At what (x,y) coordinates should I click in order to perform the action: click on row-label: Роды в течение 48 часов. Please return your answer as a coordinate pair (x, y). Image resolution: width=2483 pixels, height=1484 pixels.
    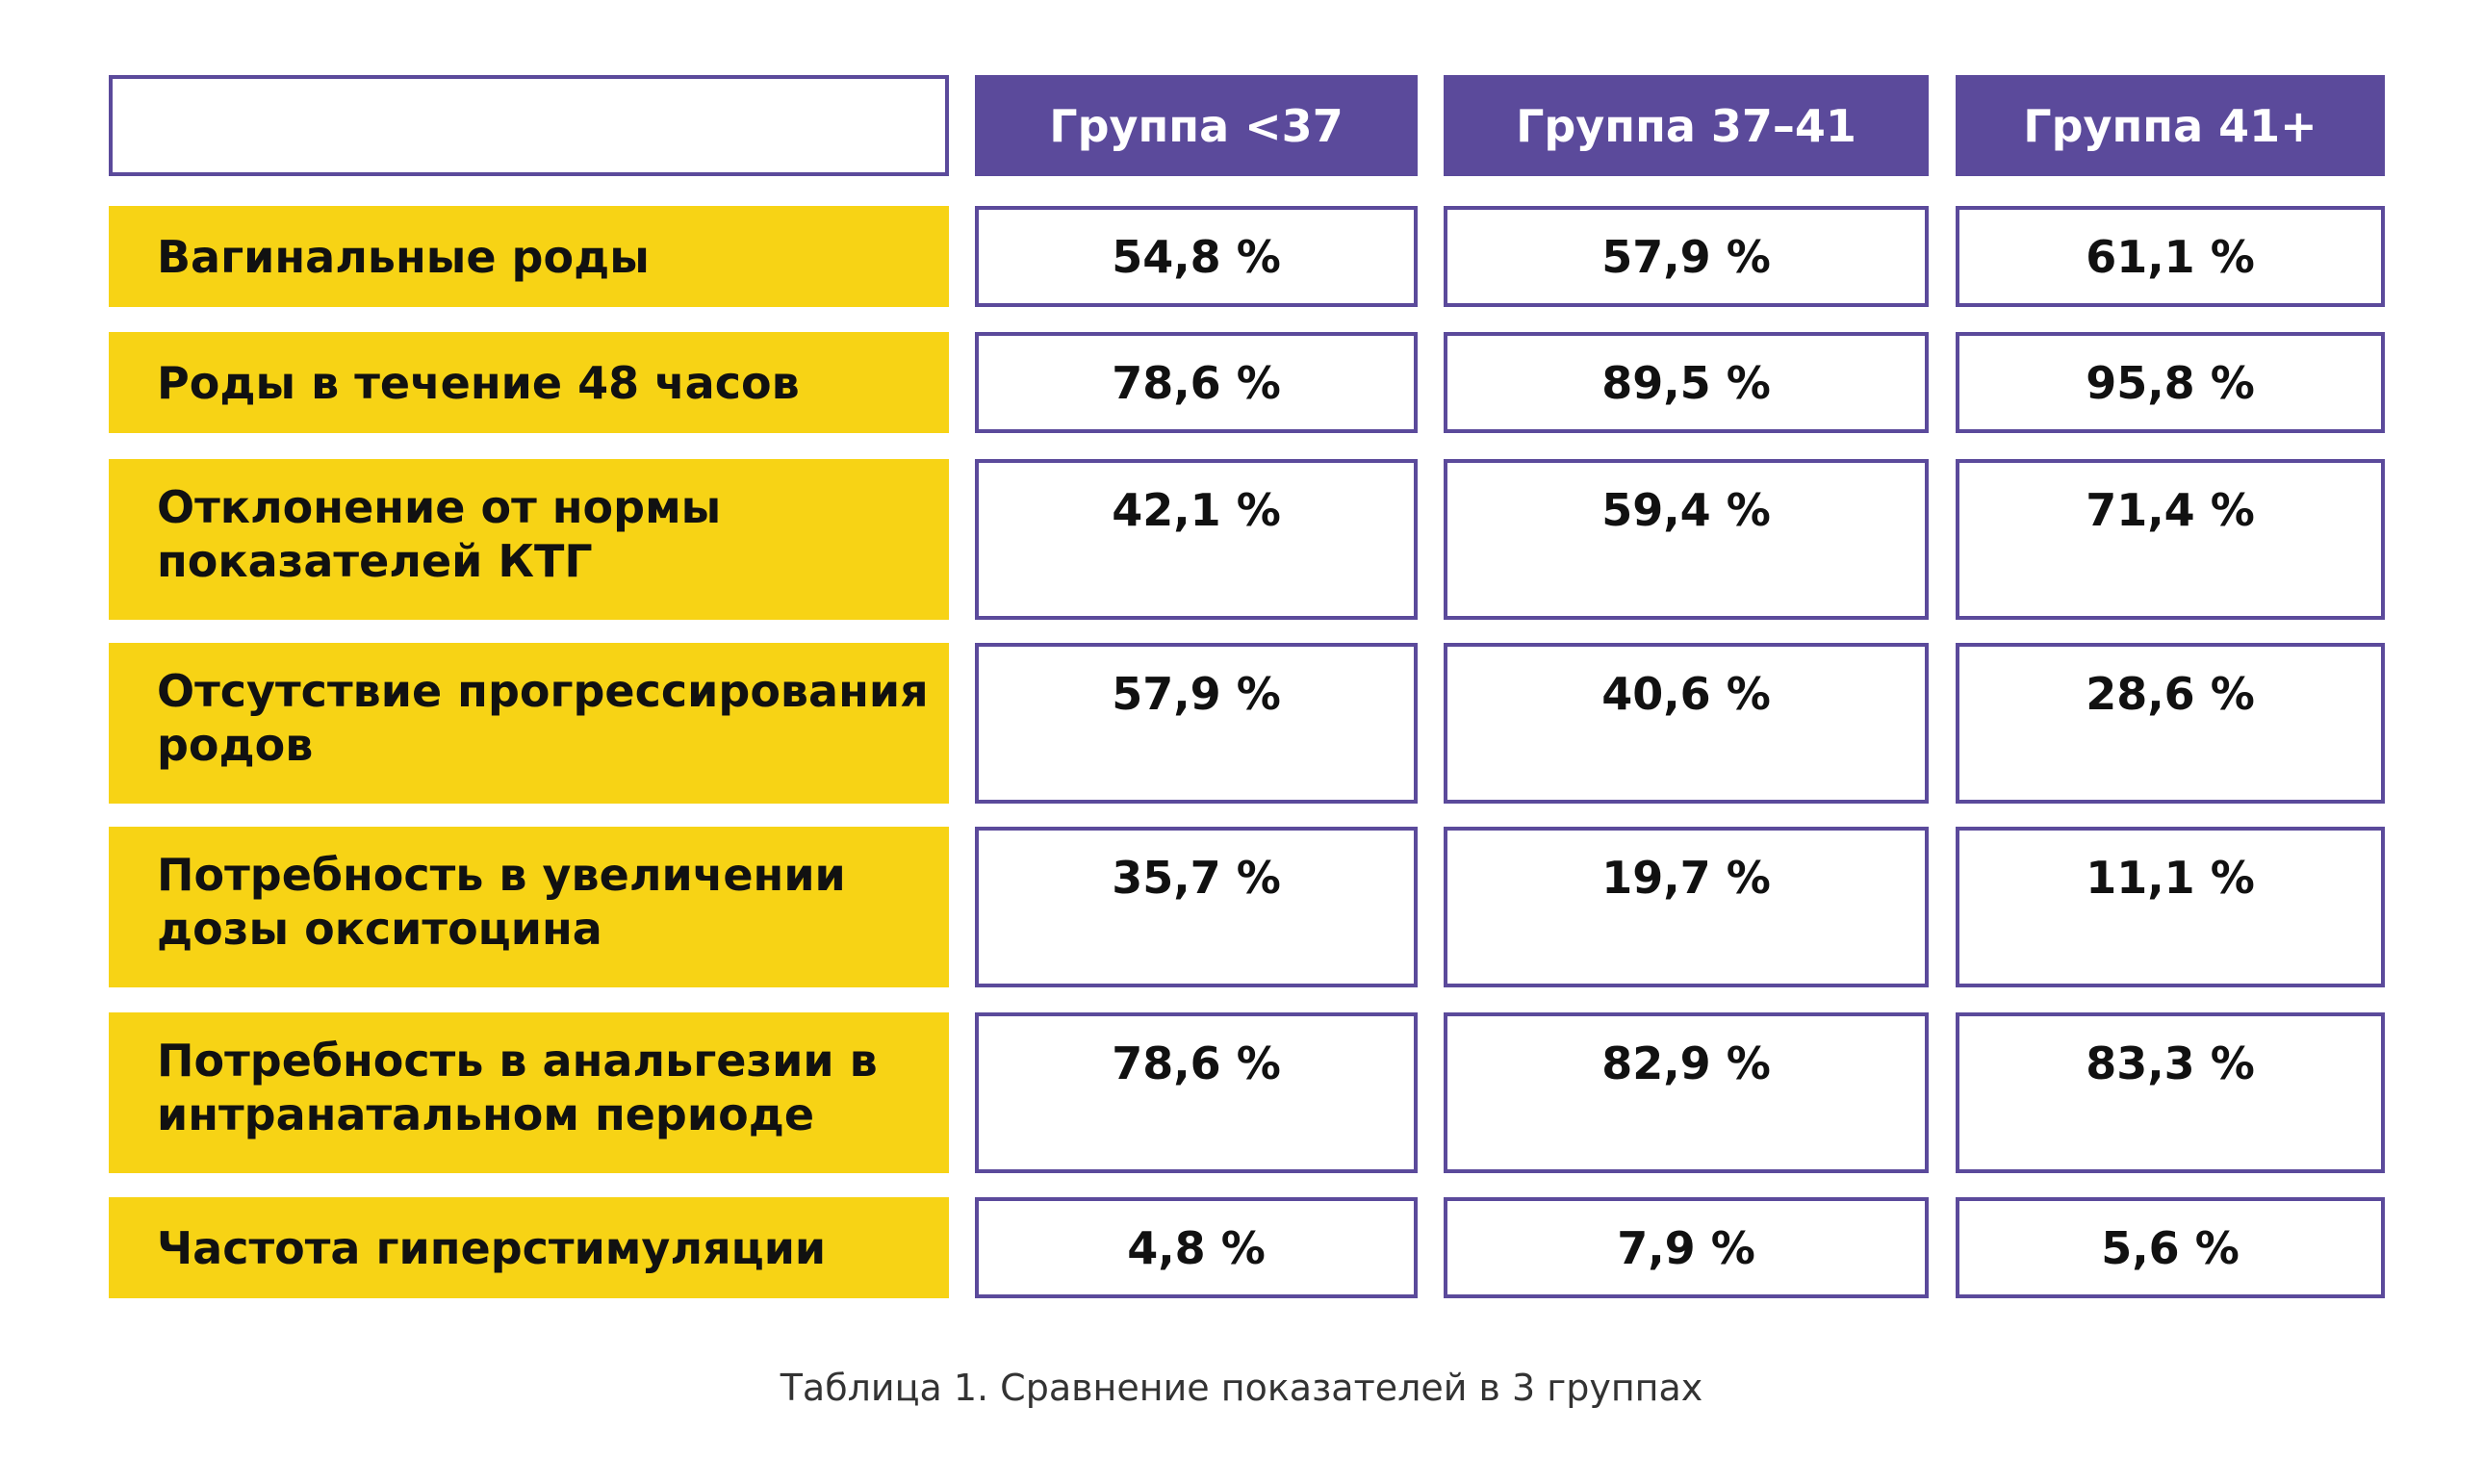
    Looking at the image, I should click on (529, 383).